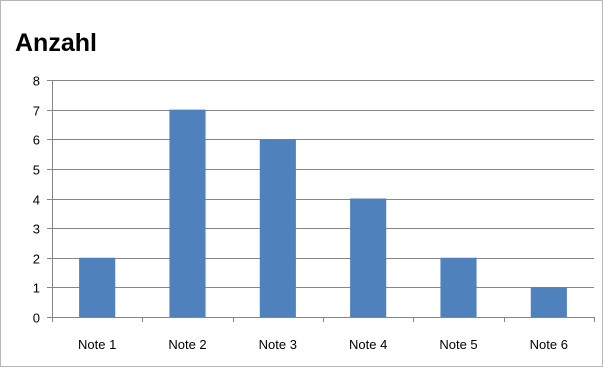  Describe the element at coordinates (187, 344) in the screenshot. I see `x-tick-label: Note 2` at that location.